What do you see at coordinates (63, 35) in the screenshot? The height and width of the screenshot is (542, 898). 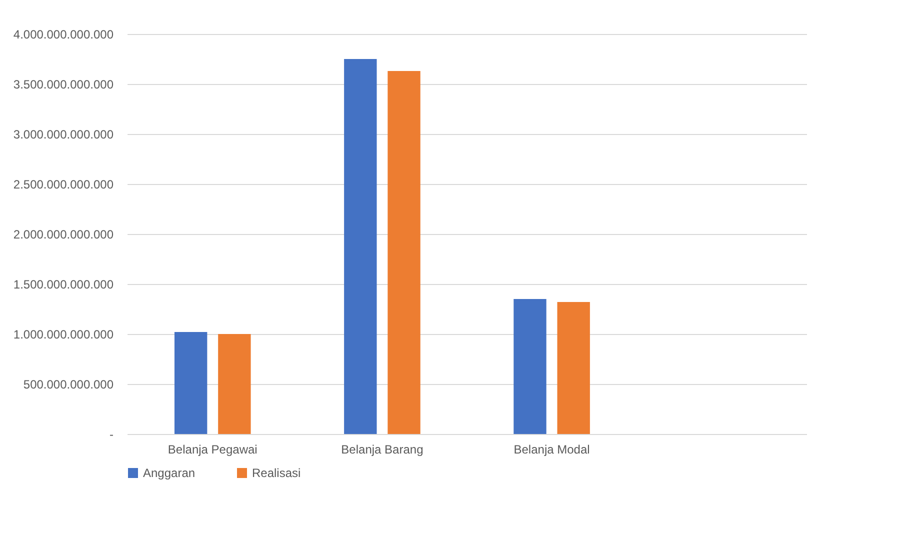 I see `y-tick-label: 4.000.000.000.000` at bounding box center [63, 35].